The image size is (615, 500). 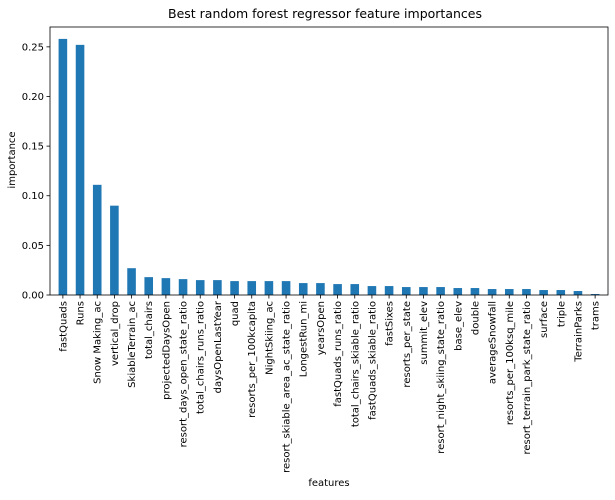 I want to click on bar-resort-days-open-state-ratio, so click(x=183, y=287).